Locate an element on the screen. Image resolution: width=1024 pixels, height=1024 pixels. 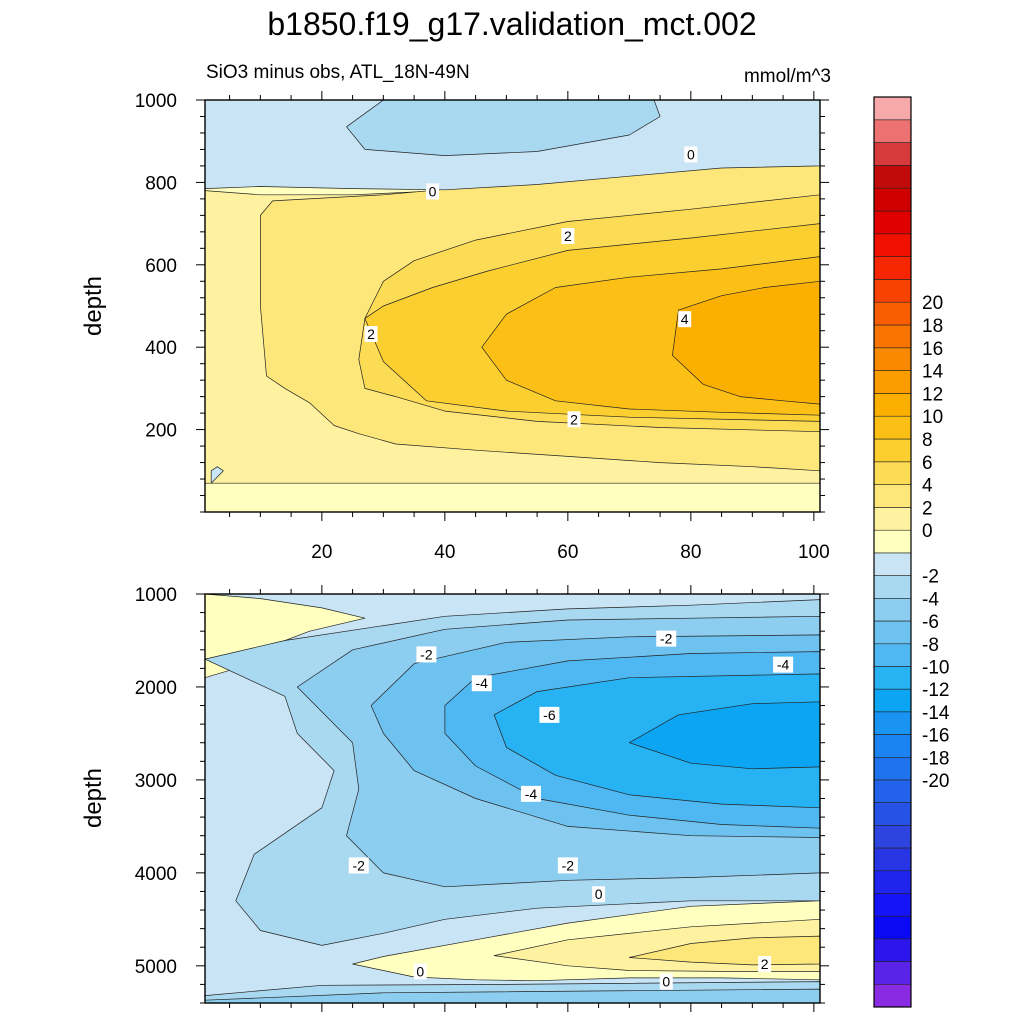
colorbar-label: -8 is located at coordinates (930, 645).